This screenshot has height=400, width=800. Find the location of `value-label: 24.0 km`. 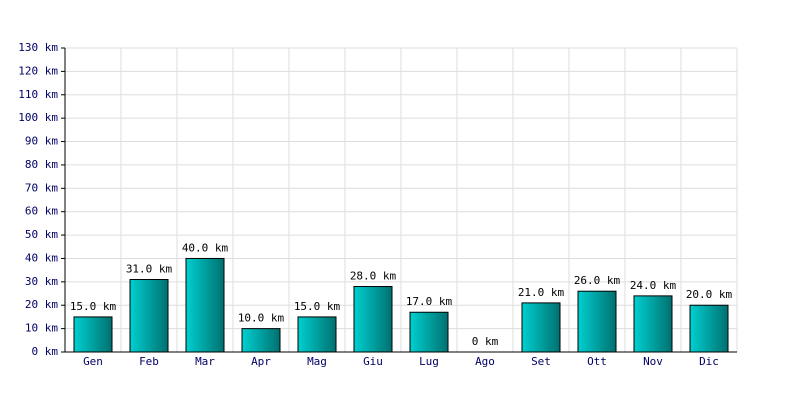

value-label: 24.0 km is located at coordinates (653, 285).